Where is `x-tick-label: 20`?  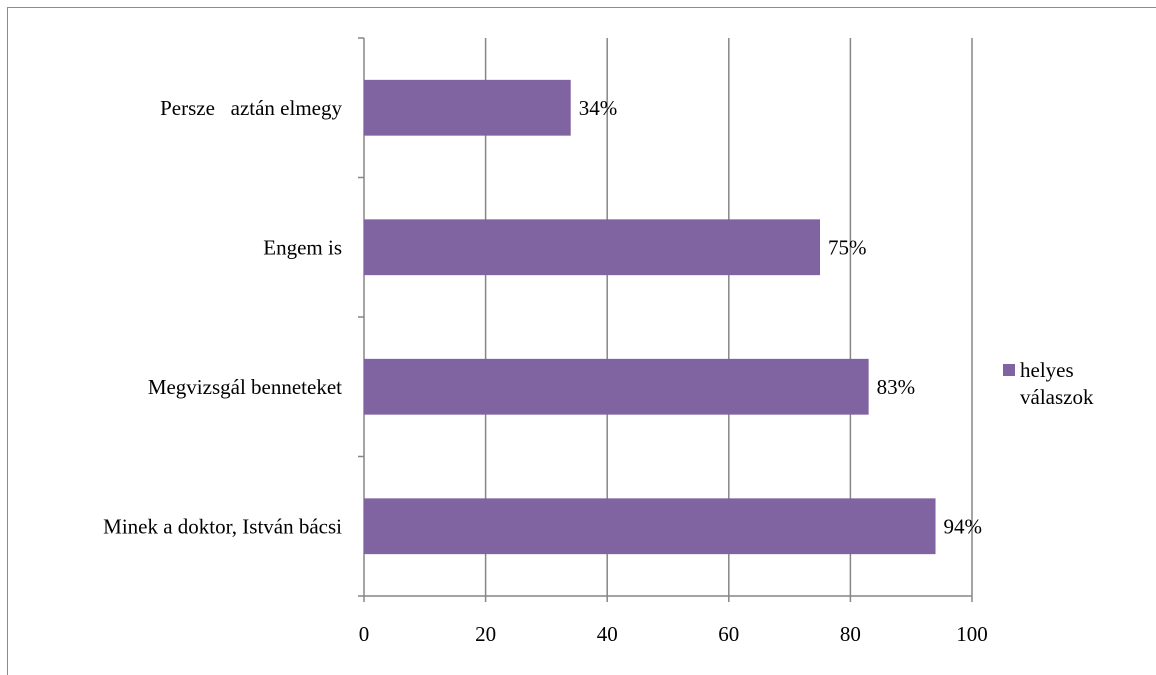 x-tick-label: 20 is located at coordinates (485, 634).